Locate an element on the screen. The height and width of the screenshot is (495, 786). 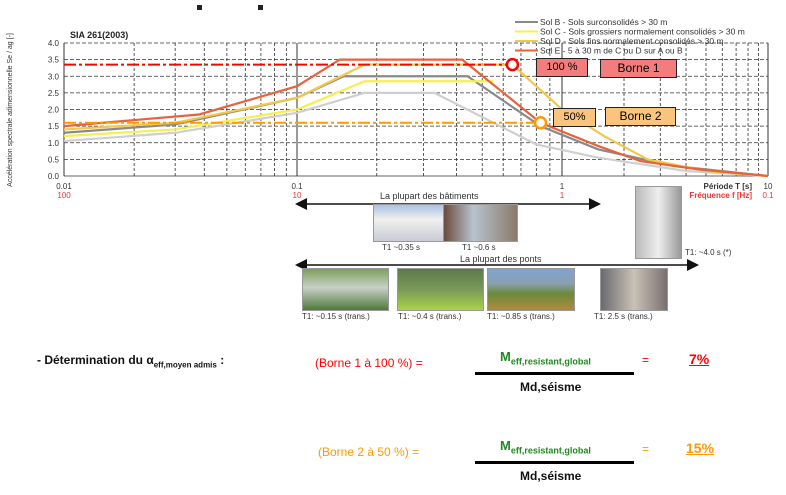
label-box-borne-1: Borne 1 is located at coordinates (638, 68).